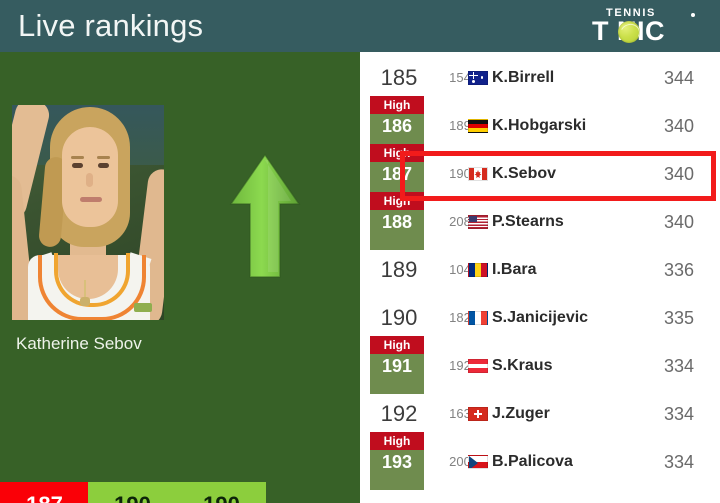  I want to click on table-row: 185 154 K.Birrell 344, so click(540, 78).